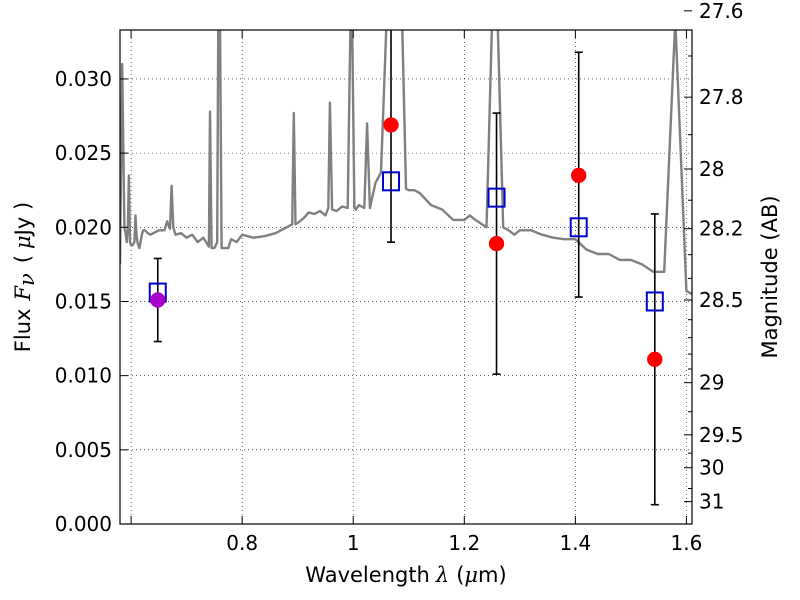 This screenshot has height=600, width=800. I want to click on y2-tick-label: 27.6, so click(721, 11).